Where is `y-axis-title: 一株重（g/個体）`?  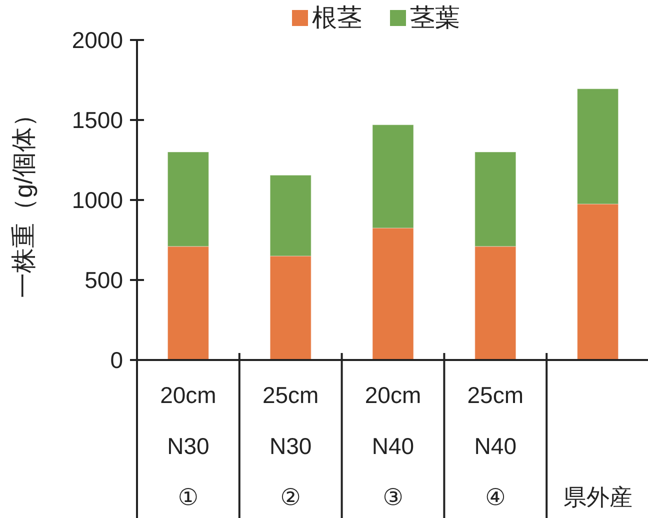
y-axis-title: 一株重（g/個体） is located at coordinates (24, 200).